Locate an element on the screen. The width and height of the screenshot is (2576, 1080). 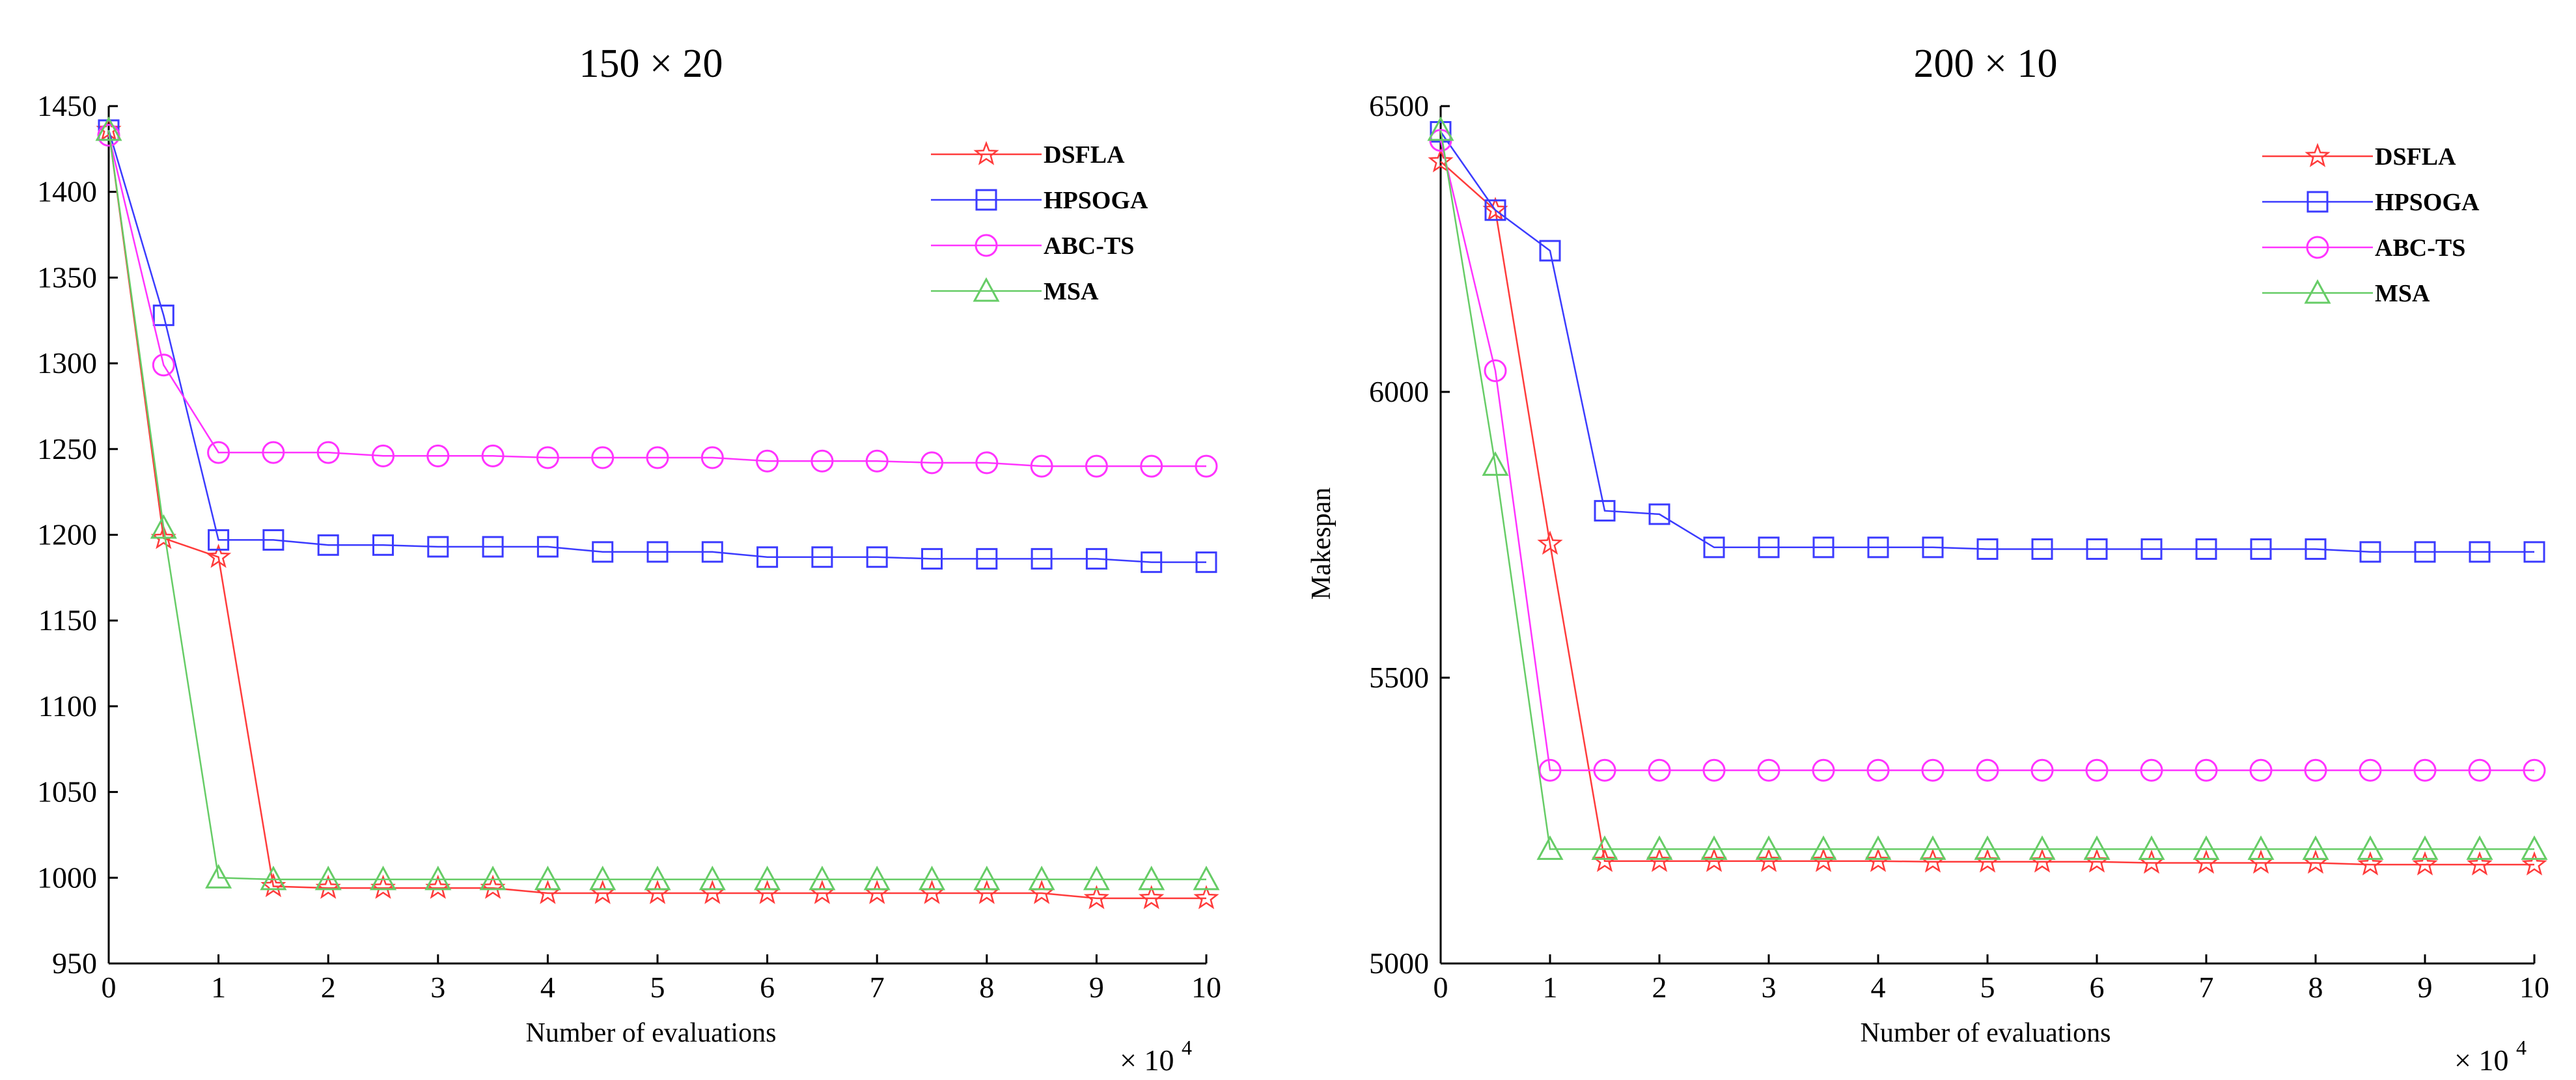
x-tick-label: 7 is located at coordinates (877, 988).